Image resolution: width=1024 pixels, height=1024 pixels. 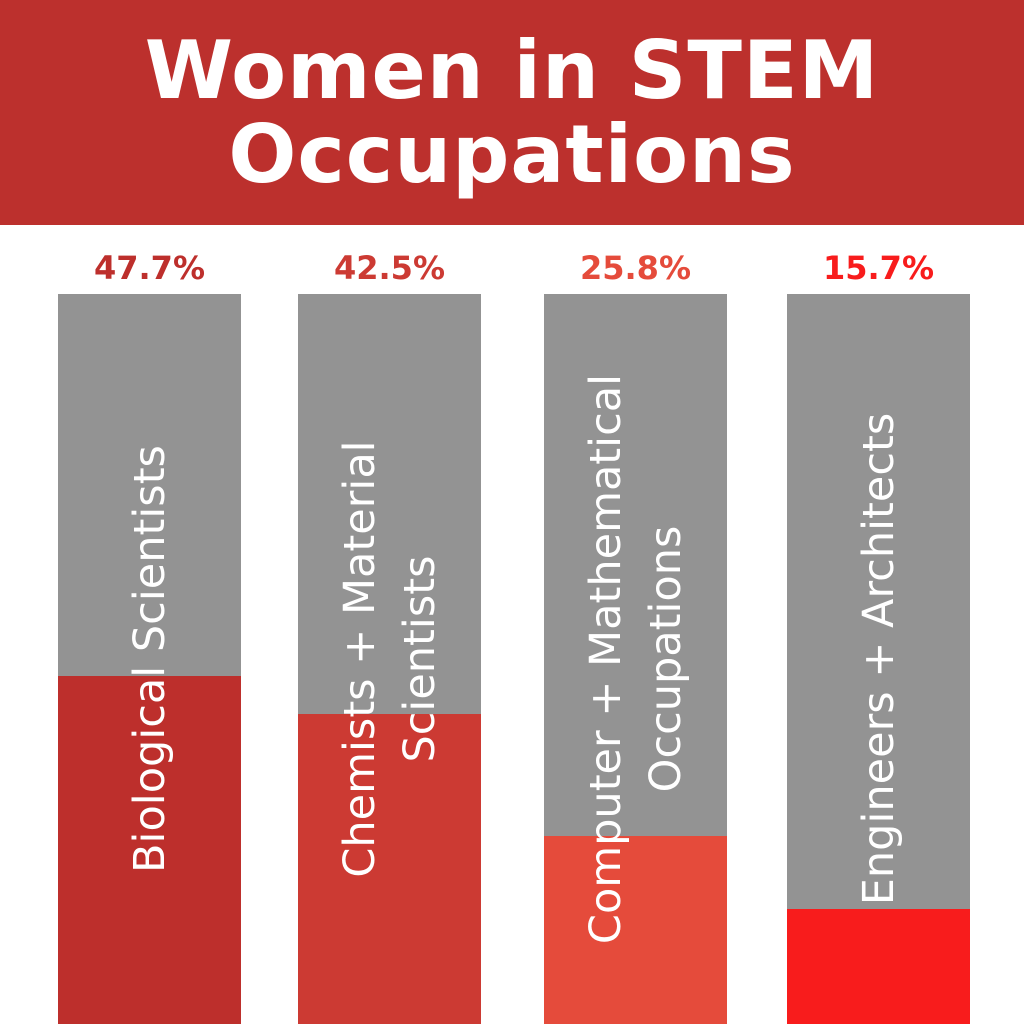 I want to click on category-label-line: Chemists + Material, so click(x=359, y=659).